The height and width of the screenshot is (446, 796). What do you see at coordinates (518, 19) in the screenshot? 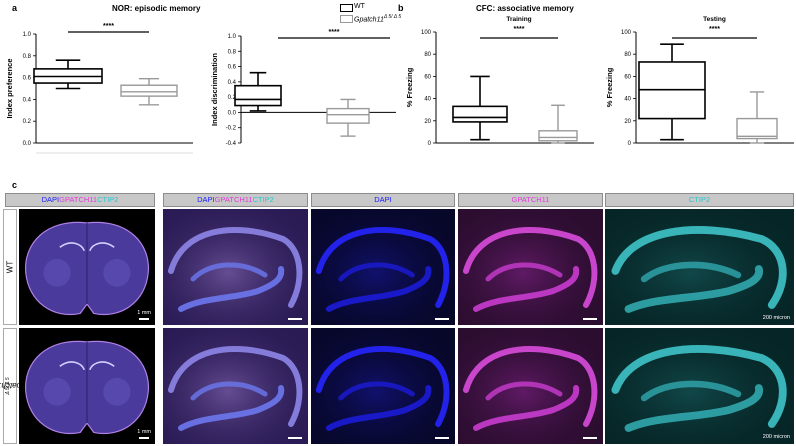
I see `chart-title: Training` at bounding box center [518, 19].